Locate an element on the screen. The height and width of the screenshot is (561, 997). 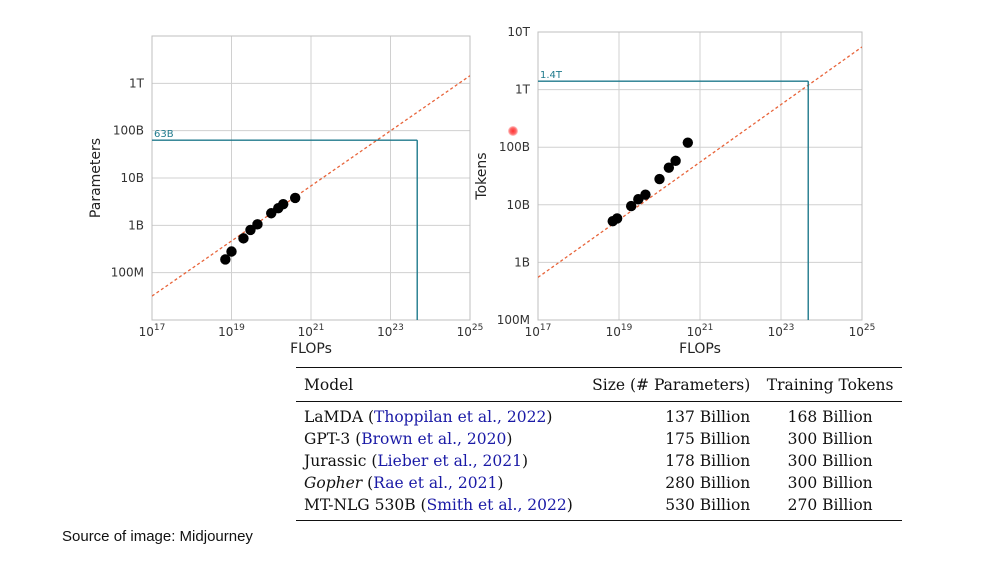
model-cell: Gopher (Rae et al., 2021) is located at coordinates (404, 483).